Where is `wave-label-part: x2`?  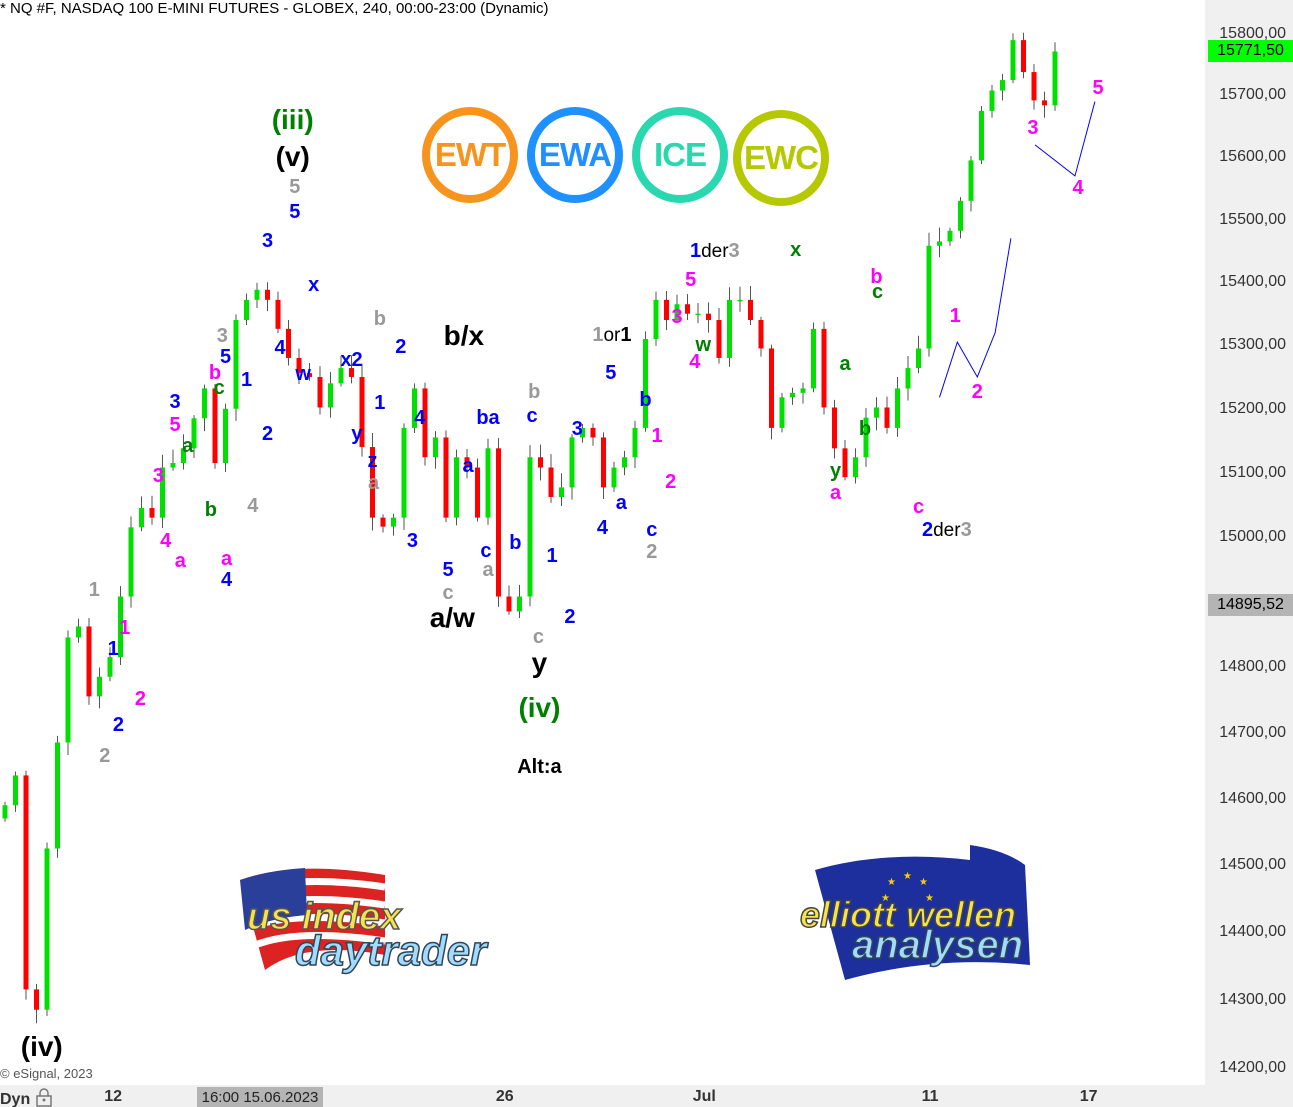
wave-label-part: x2 is located at coordinates (351, 359).